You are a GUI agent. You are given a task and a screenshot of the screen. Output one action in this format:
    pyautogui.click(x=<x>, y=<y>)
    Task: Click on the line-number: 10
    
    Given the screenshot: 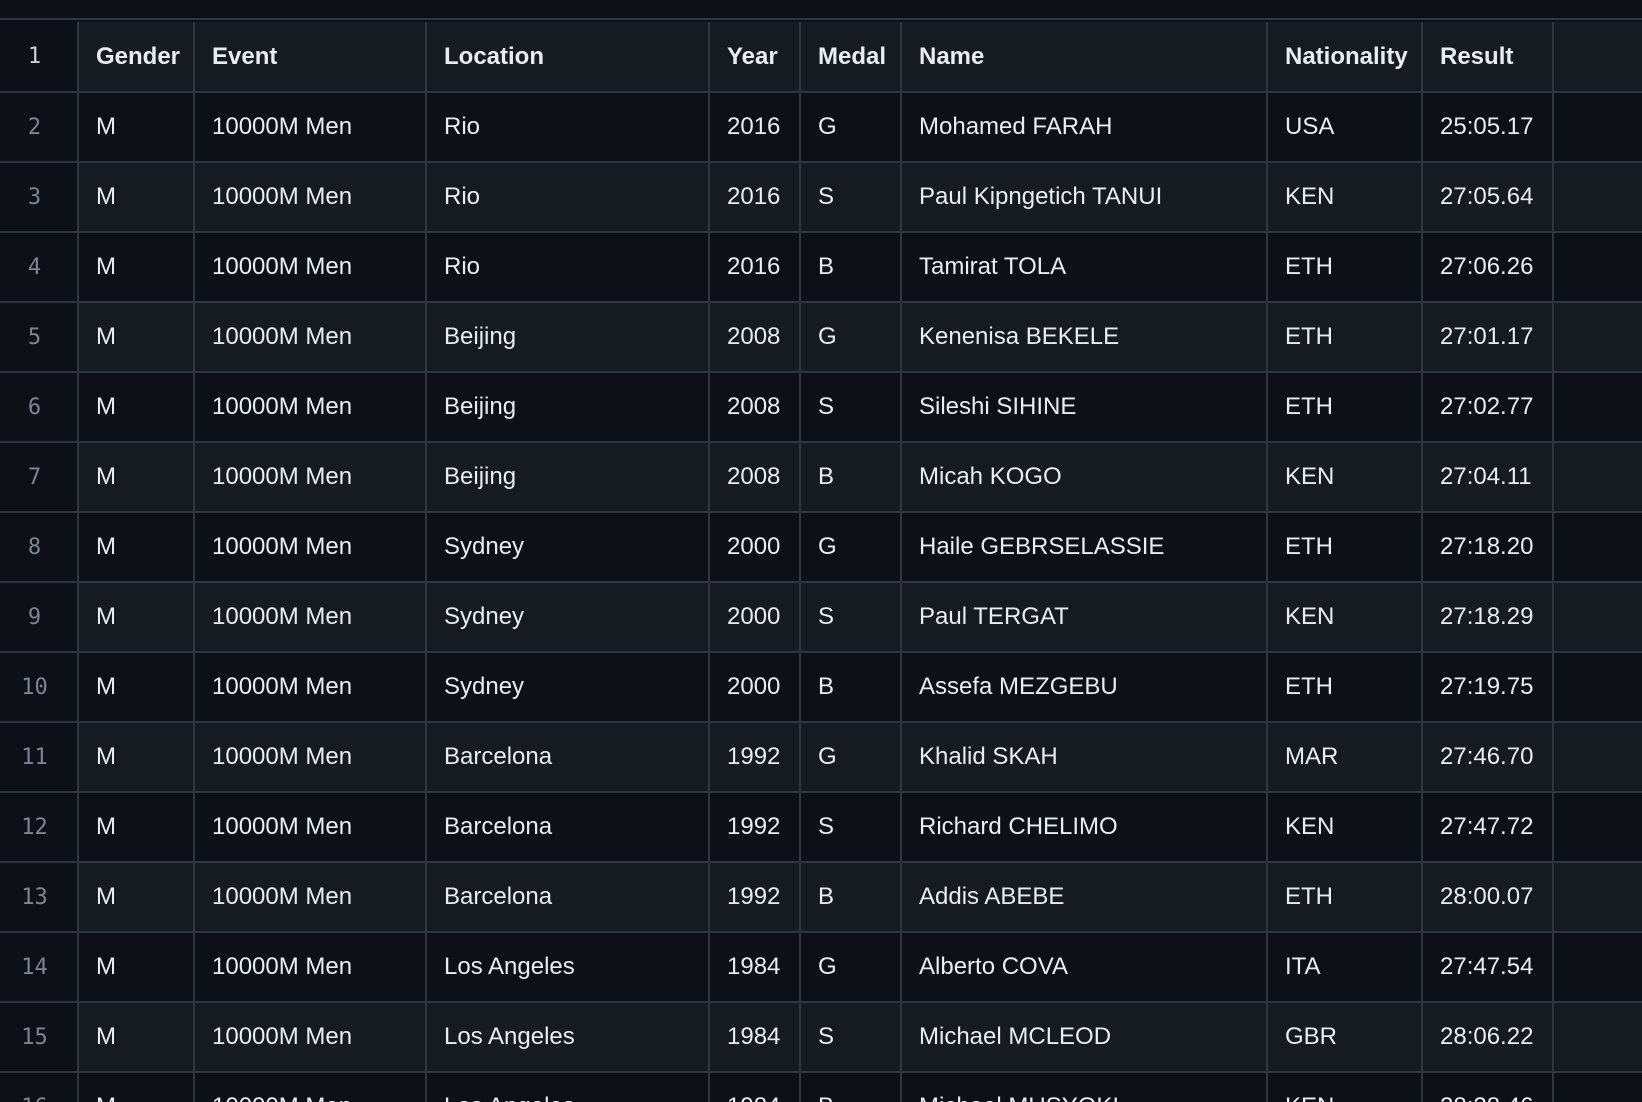 What is the action you would take?
    pyautogui.click(x=39, y=687)
    